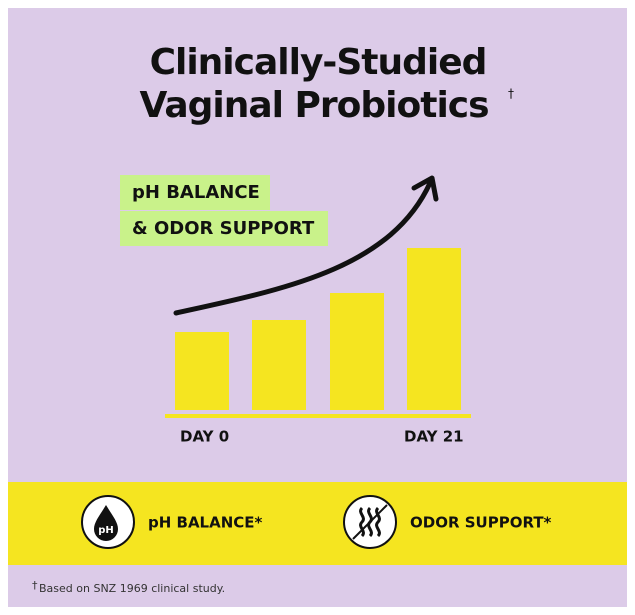 Image resolution: width=635 pixels, height=615 pixels. Describe the element at coordinates (204, 437) in the screenshot. I see `axis-label: DAY 0` at that location.